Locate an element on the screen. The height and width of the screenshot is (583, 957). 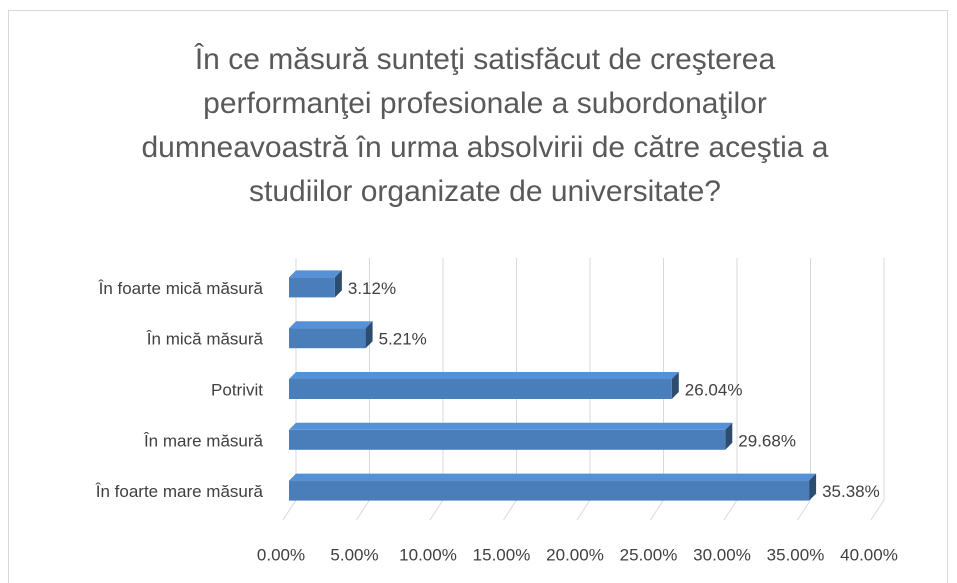
x-tick-label: 30.00% is located at coordinates (722, 554).